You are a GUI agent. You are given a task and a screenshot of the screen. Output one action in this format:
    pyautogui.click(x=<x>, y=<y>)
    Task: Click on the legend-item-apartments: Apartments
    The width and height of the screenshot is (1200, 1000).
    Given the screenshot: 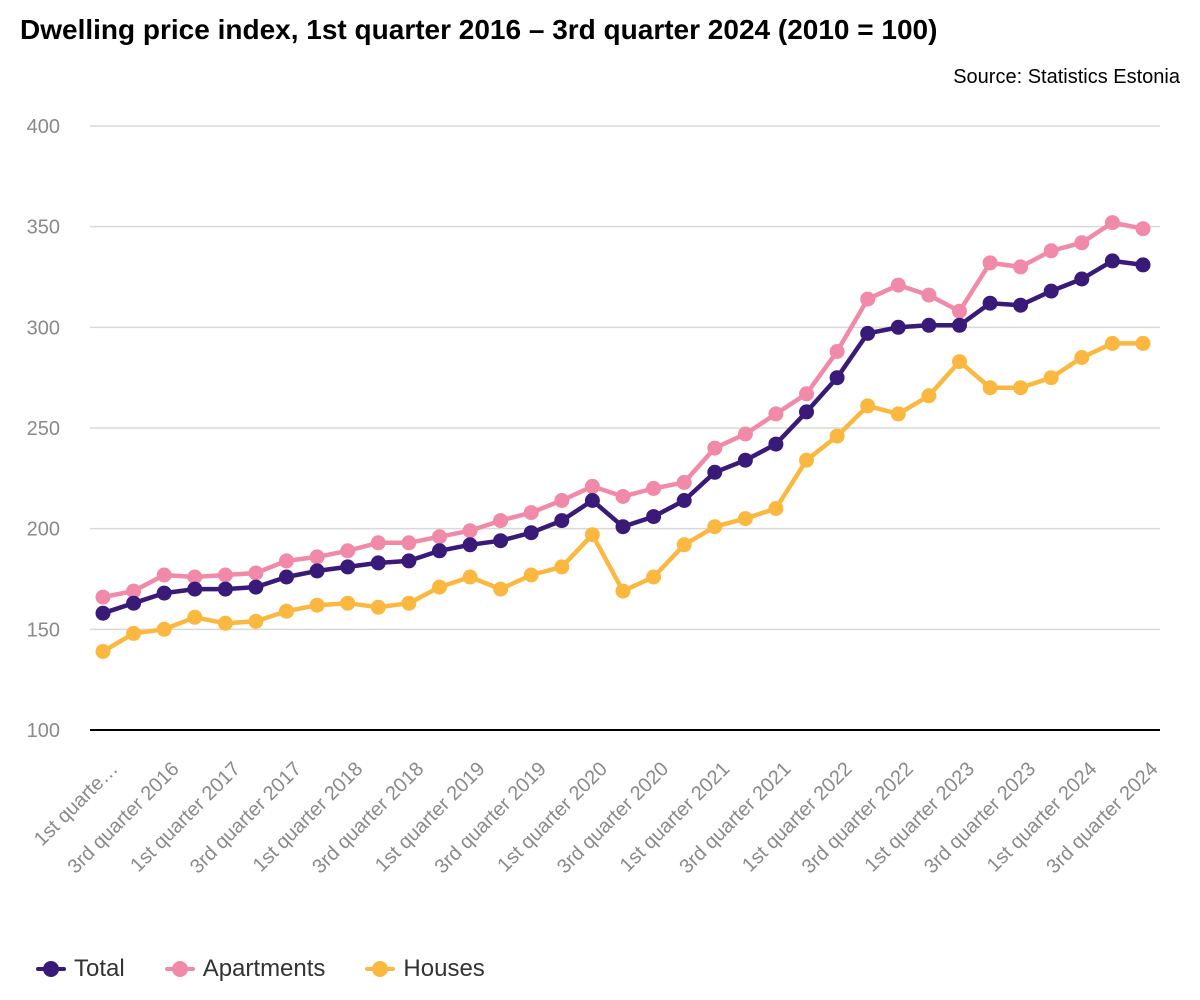 What is the action you would take?
    pyautogui.click(x=244, y=969)
    